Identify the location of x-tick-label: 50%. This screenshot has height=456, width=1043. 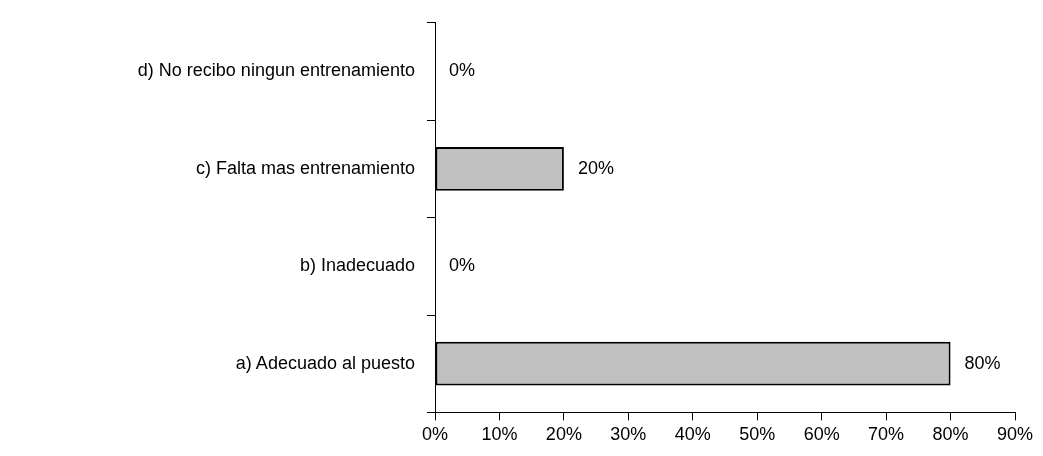
(757, 434).